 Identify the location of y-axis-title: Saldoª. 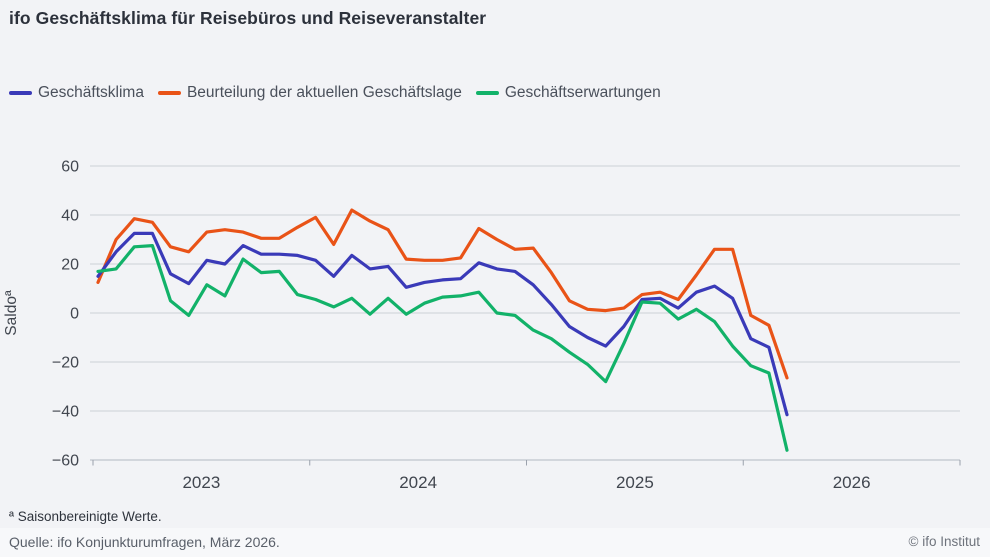
(11, 313).